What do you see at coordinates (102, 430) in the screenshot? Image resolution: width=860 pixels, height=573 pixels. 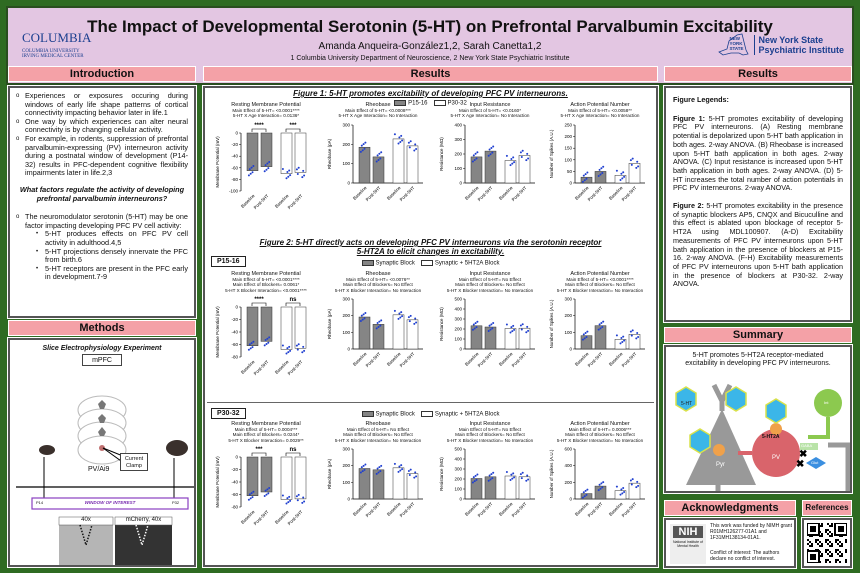 I see `brain-slices-icon` at bounding box center [102, 430].